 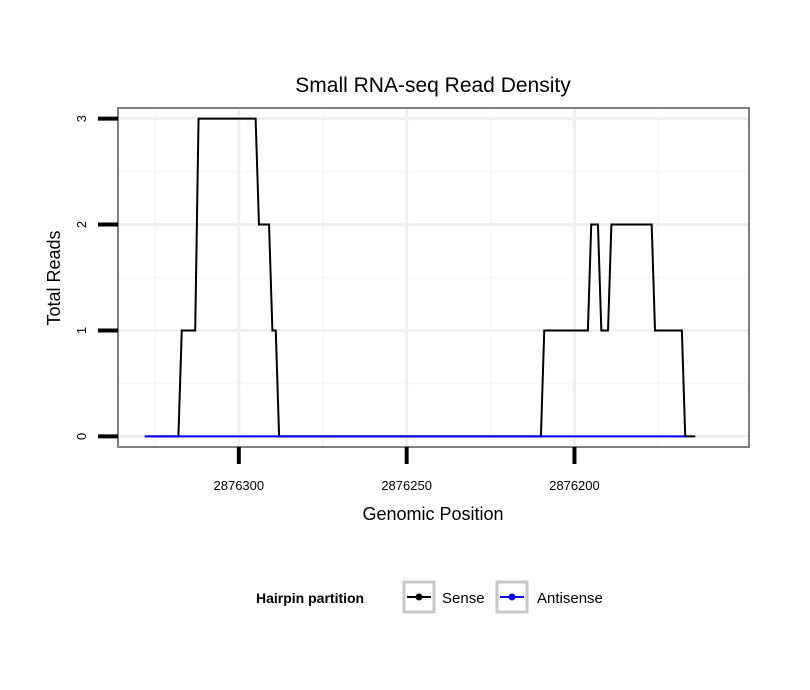 What do you see at coordinates (419, 597) in the screenshot?
I see `legend-key-sense` at bounding box center [419, 597].